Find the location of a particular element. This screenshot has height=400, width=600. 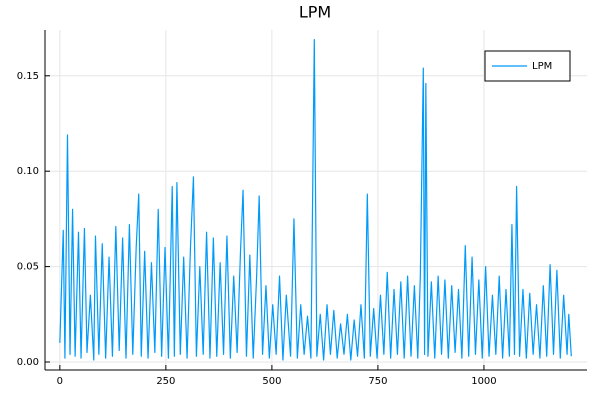

y-tick-label: 0.10 is located at coordinates (28, 171).